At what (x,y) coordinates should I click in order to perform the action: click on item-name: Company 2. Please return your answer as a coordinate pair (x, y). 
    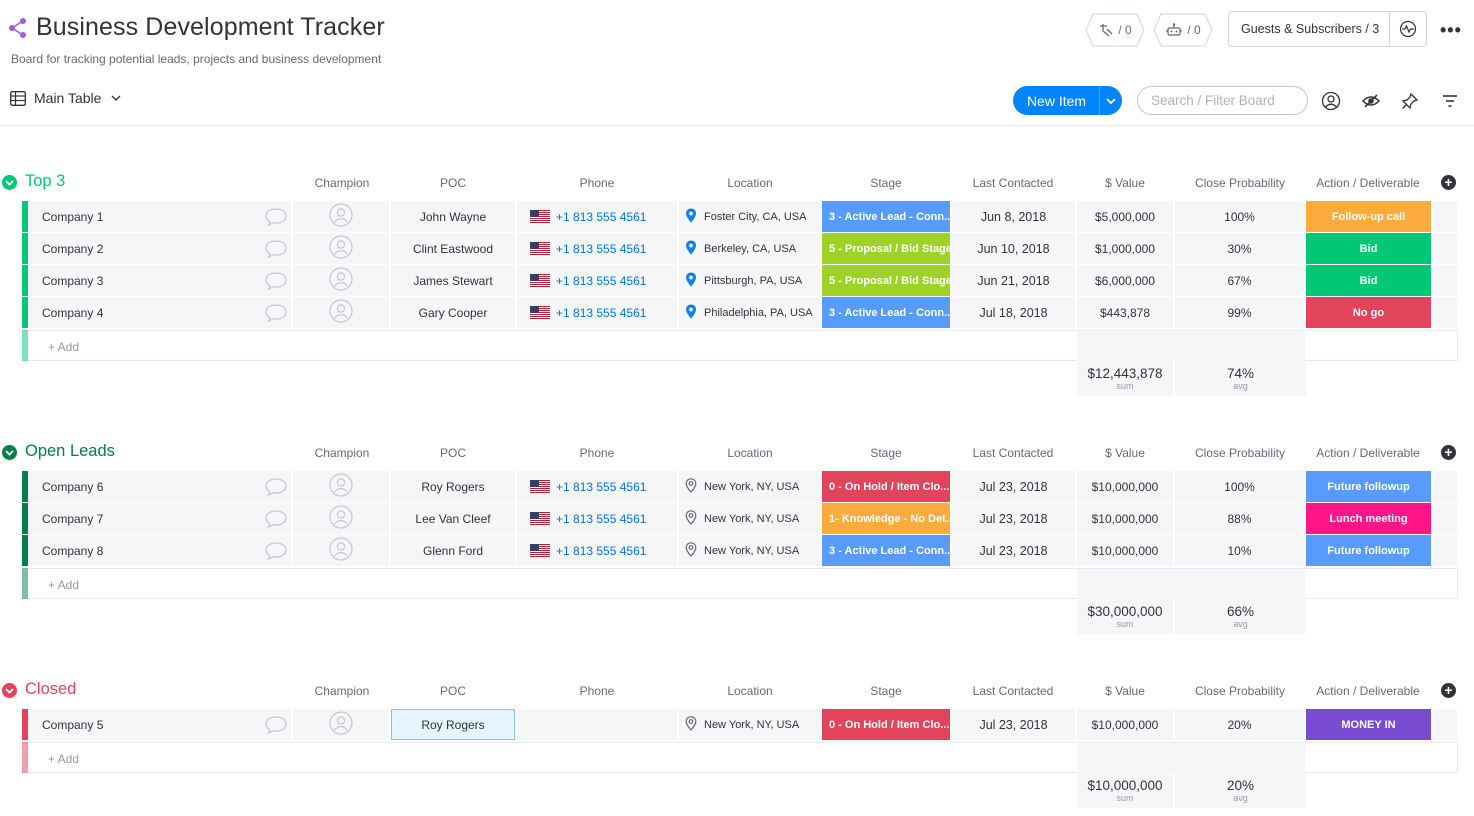
    Looking at the image, I should click on (159, 248).